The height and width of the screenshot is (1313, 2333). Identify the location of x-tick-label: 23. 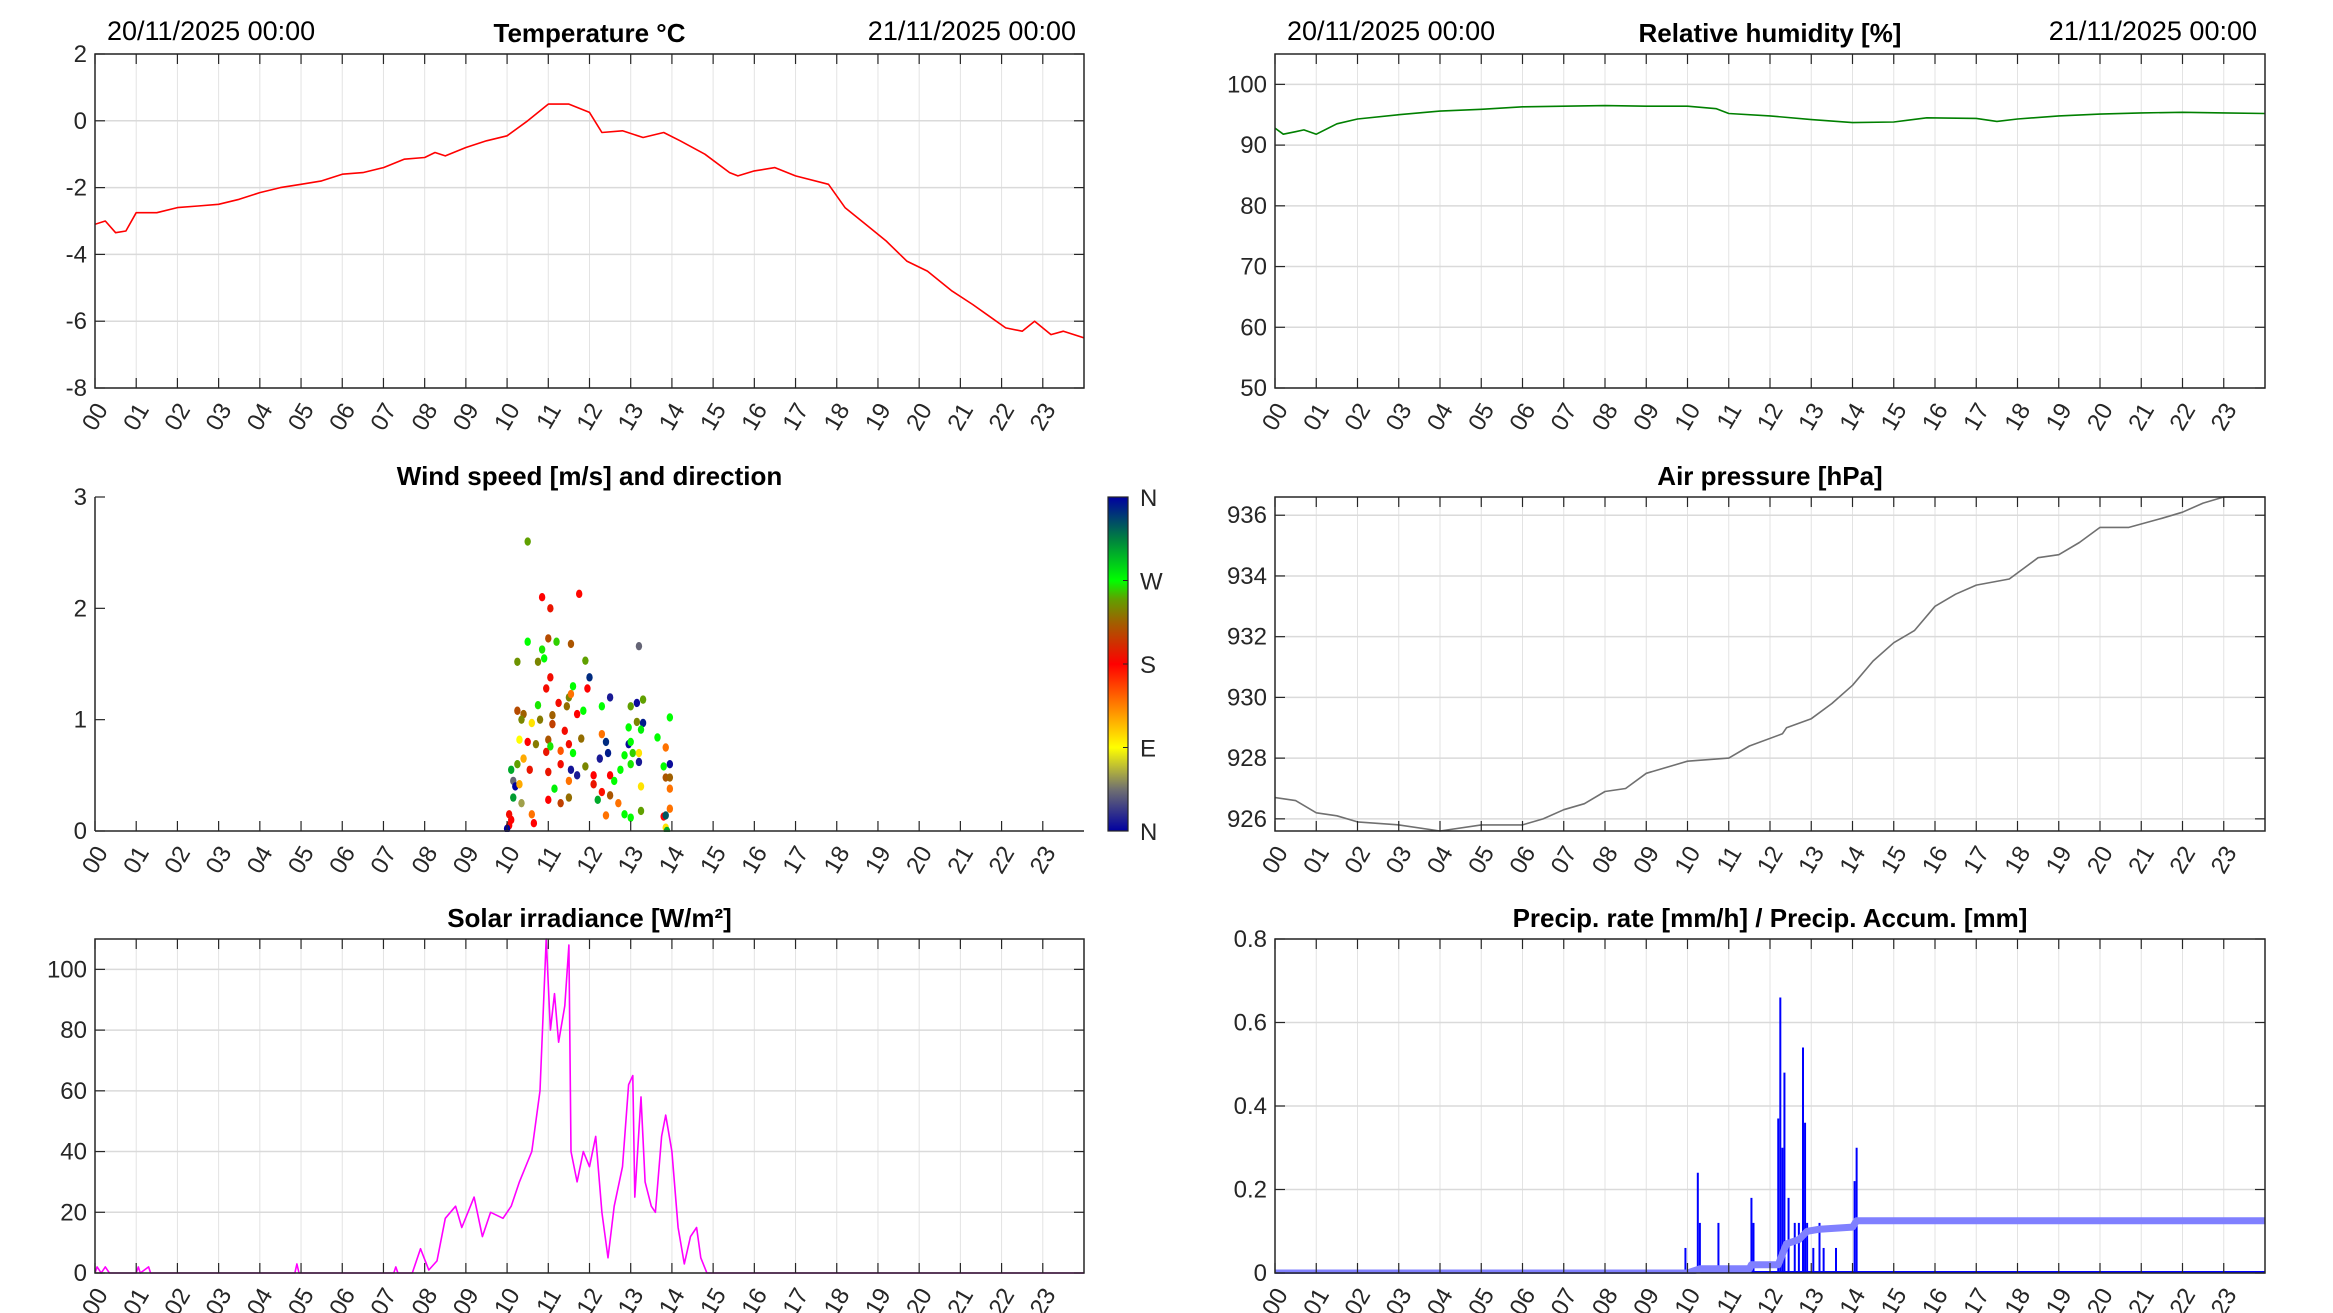
(2224, 860).